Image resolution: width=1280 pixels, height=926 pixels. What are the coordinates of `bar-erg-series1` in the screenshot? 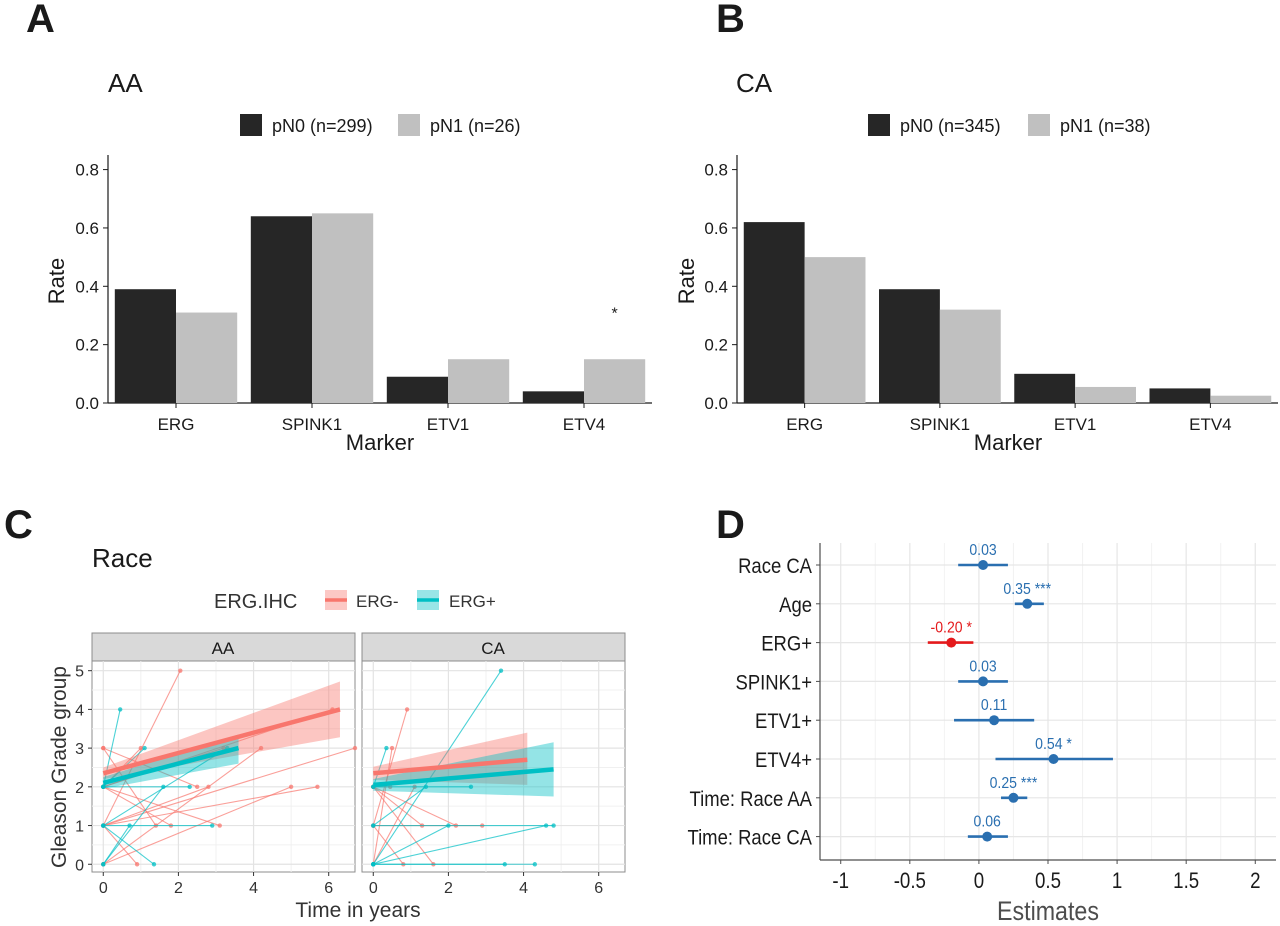 It's located at (207, 357).